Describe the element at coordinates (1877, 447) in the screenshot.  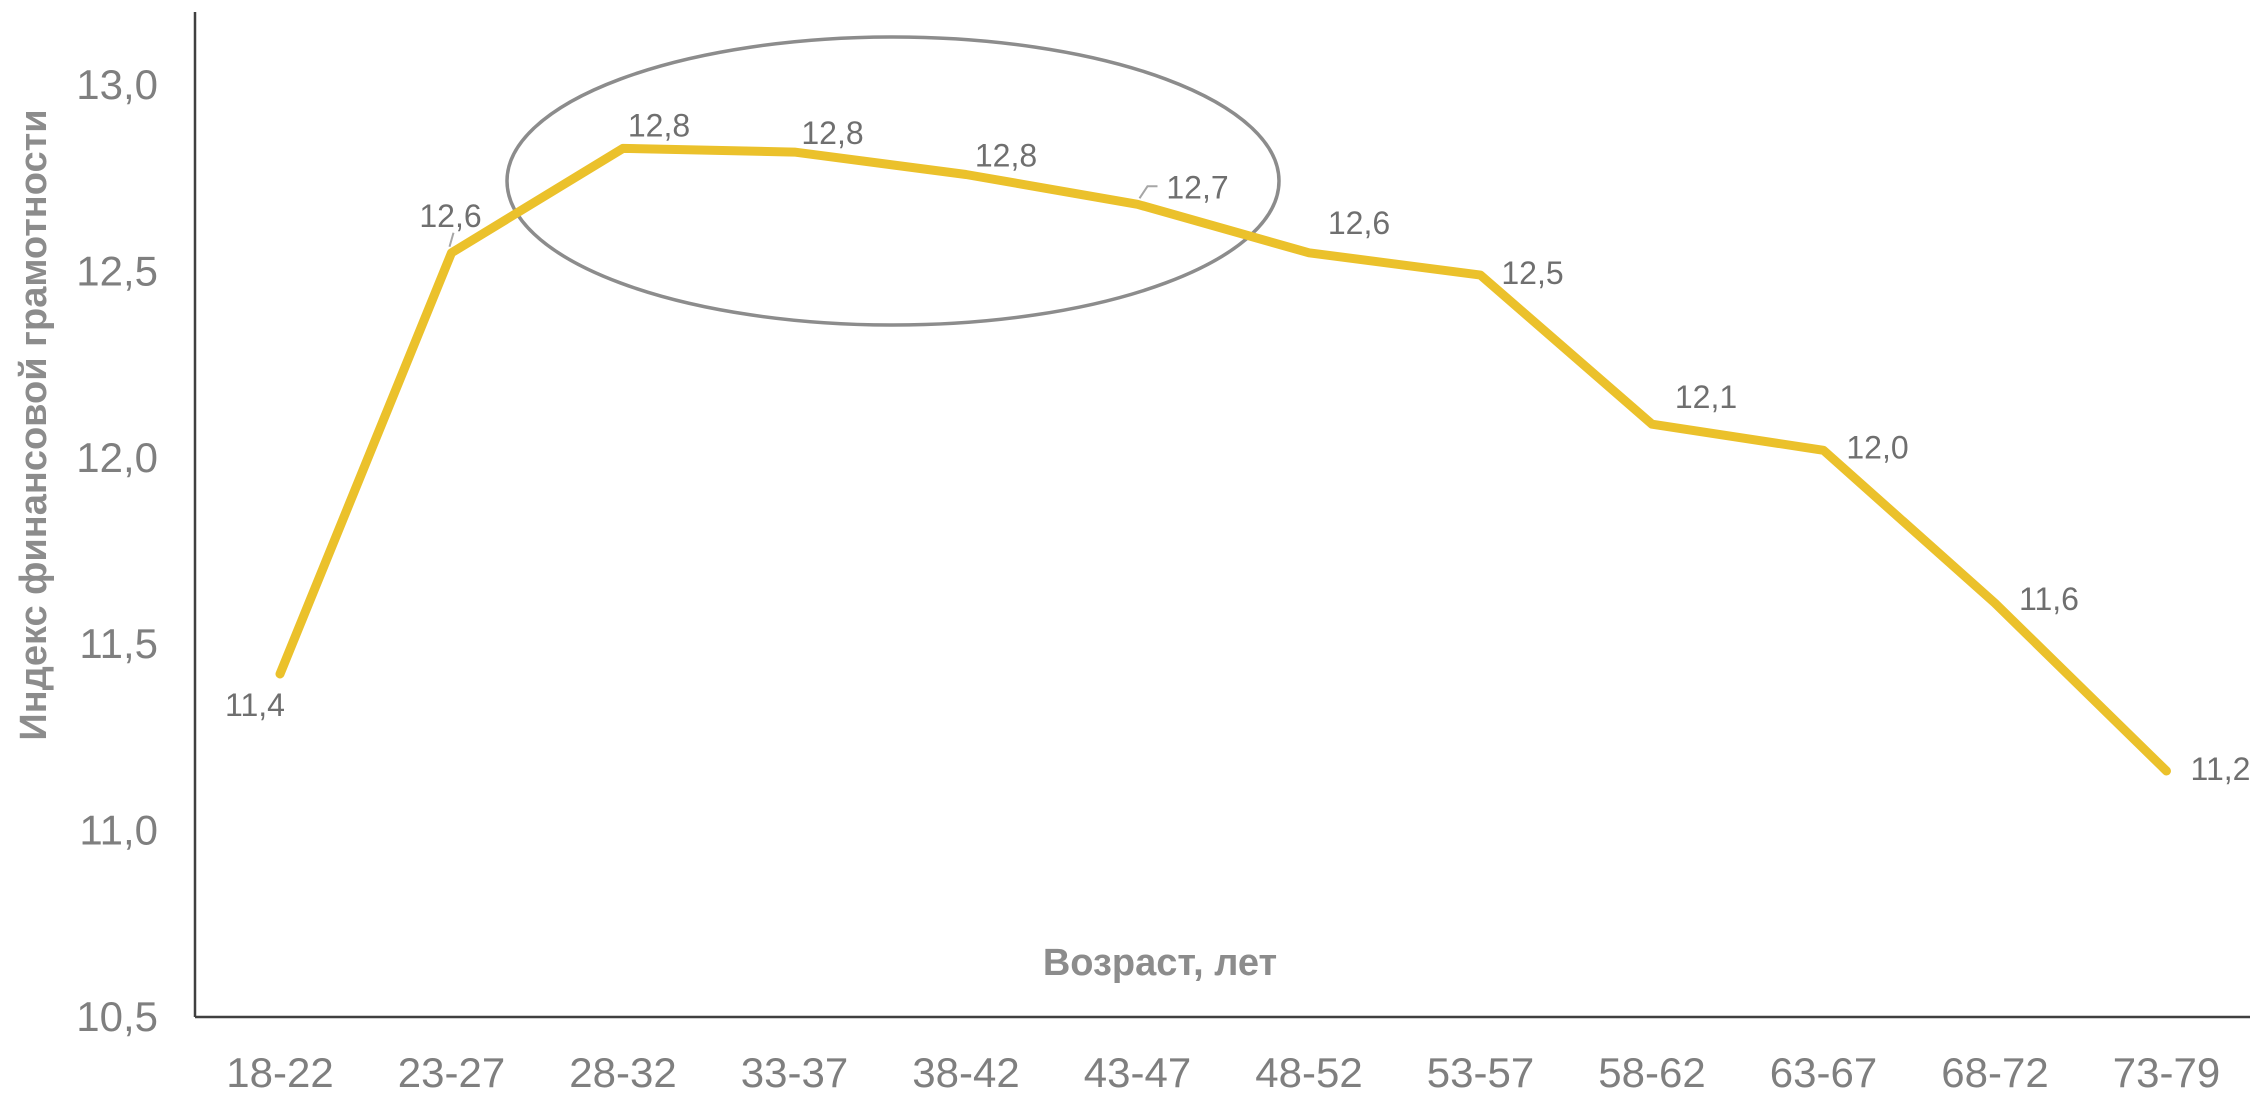
I see `data-label: 12,0` at that location.